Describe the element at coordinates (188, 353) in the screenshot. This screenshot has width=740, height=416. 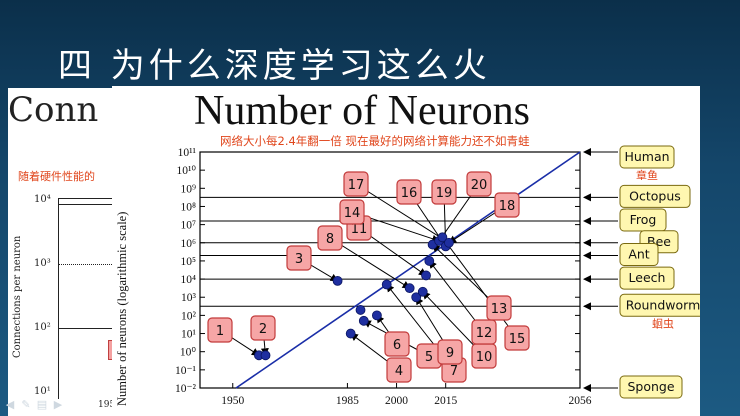
I see `y-tick-label: 10⁰` at that location.